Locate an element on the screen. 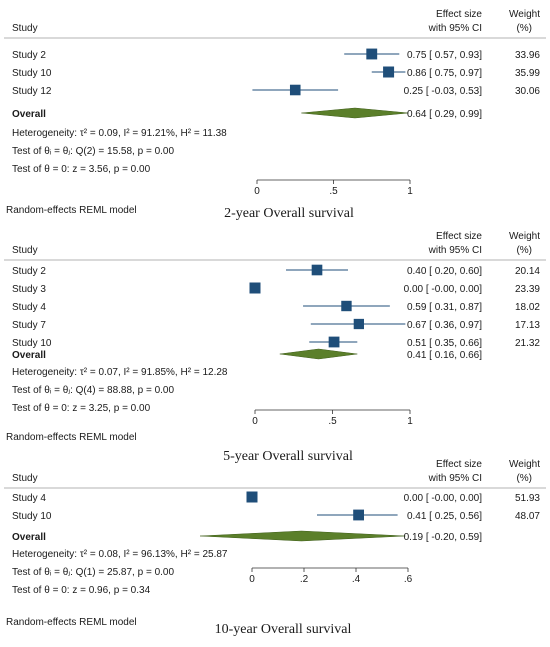 The height and width of the screenshot is (647, 550). overall-effect-value: 0.41 [ 0.16, 0.66] is located at coordinates (444, 355).